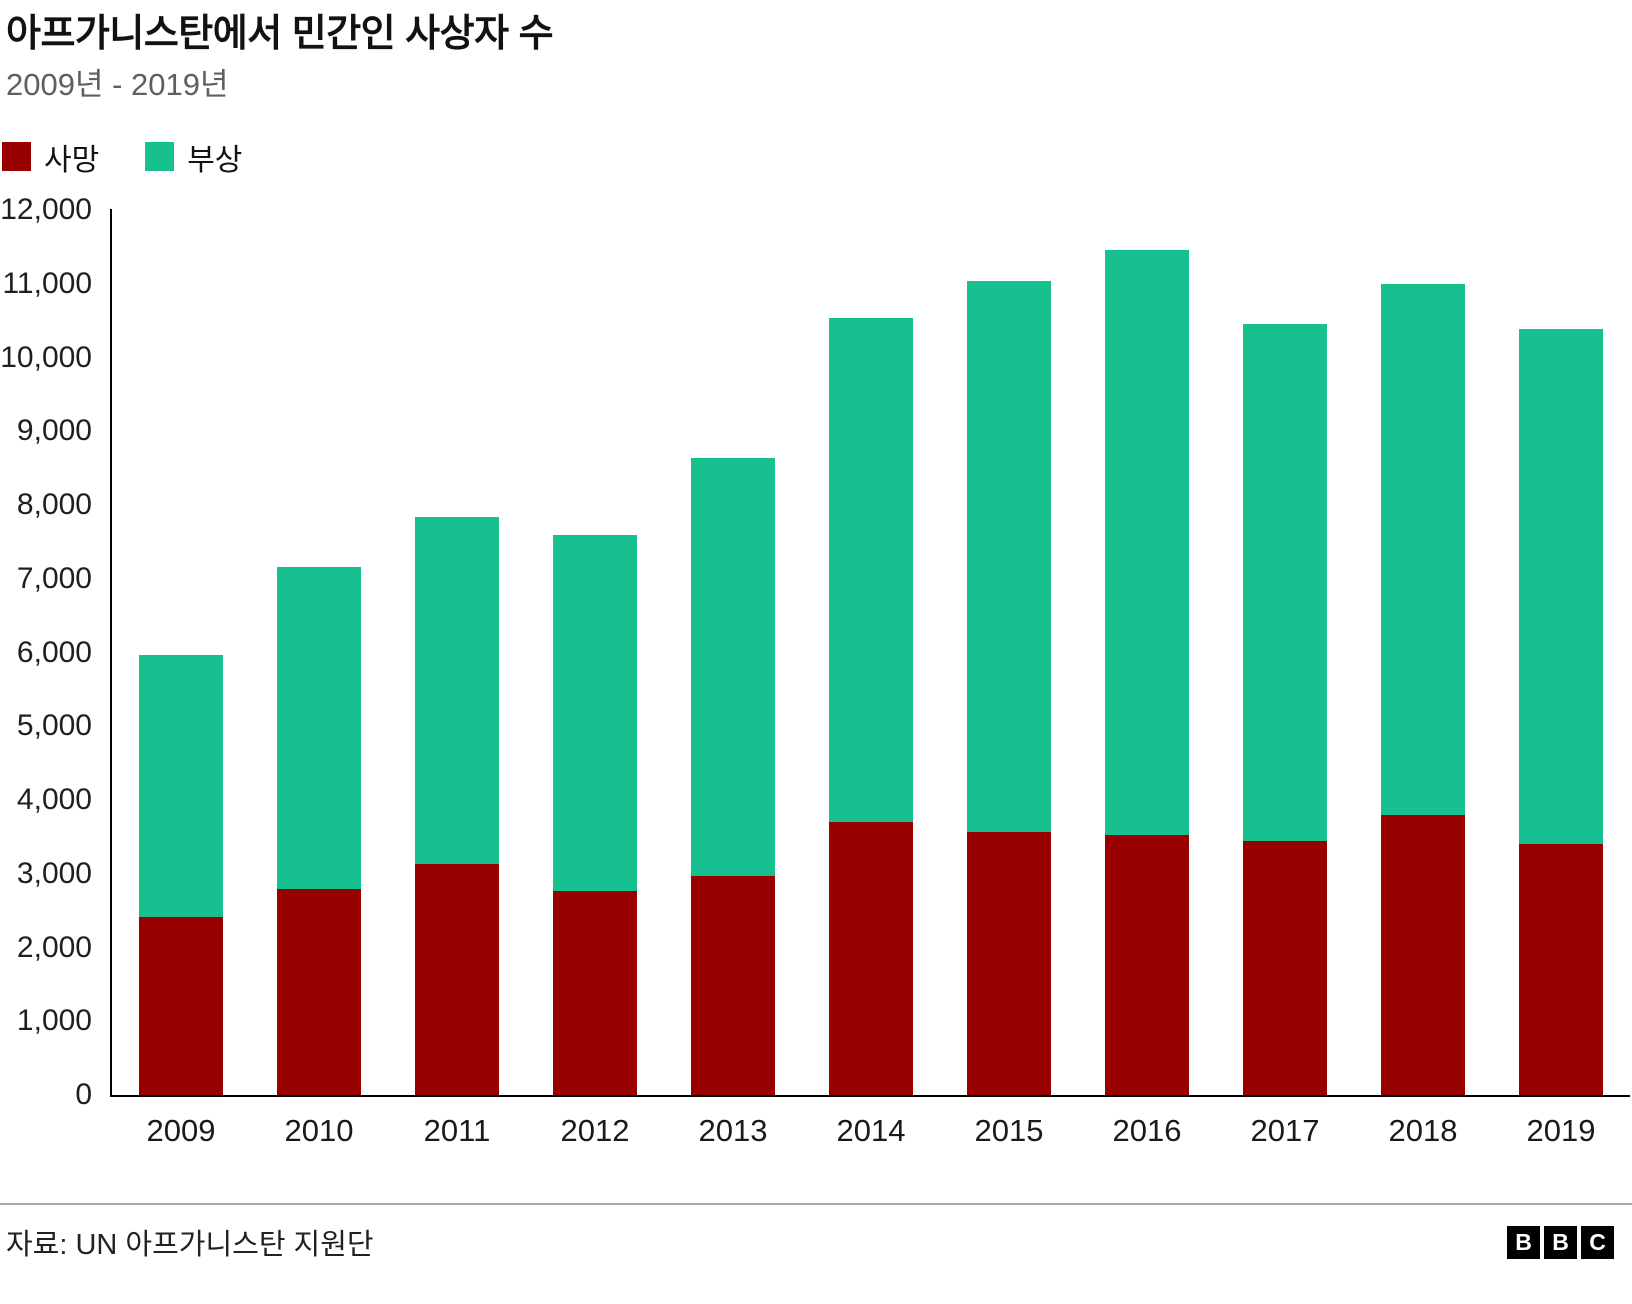 The height and width of the screenshot is (1304, 1632). I want to click on x-axis-label-2017: 2017, so click(1285, 1130).